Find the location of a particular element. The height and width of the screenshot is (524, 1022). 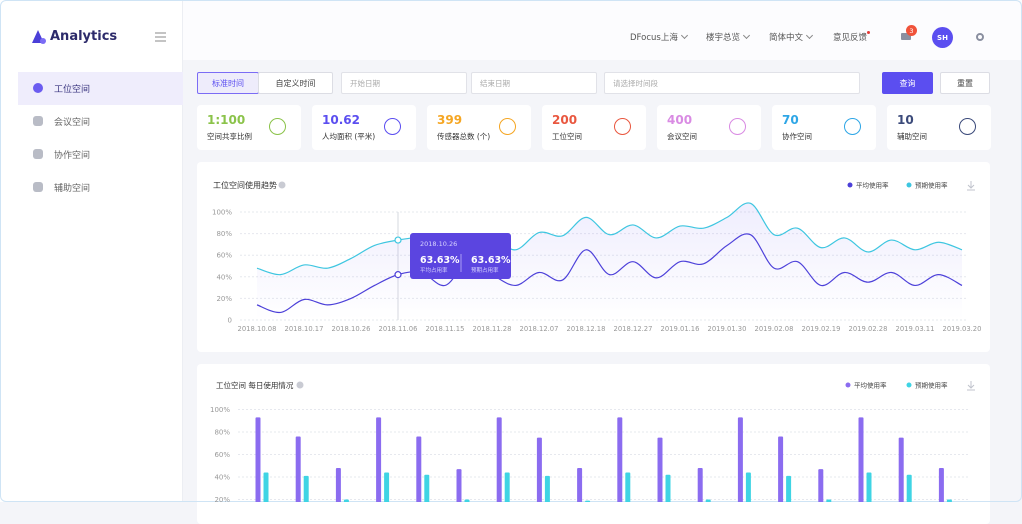

topbar-item: 简体中文 is located at coordinates (790, 37).